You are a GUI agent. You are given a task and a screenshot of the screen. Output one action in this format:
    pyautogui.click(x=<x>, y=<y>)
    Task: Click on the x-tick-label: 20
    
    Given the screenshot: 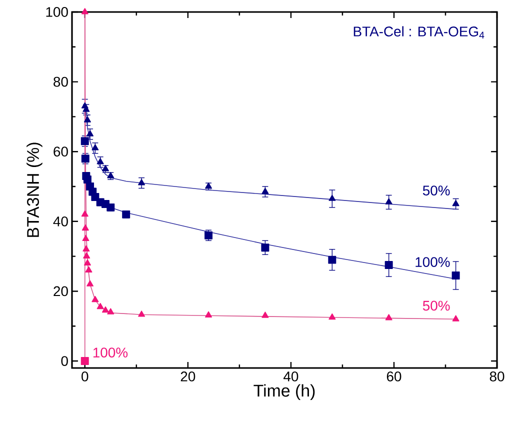 What is the action you would take?
    pyautogui.click(x=188, y=377)
    